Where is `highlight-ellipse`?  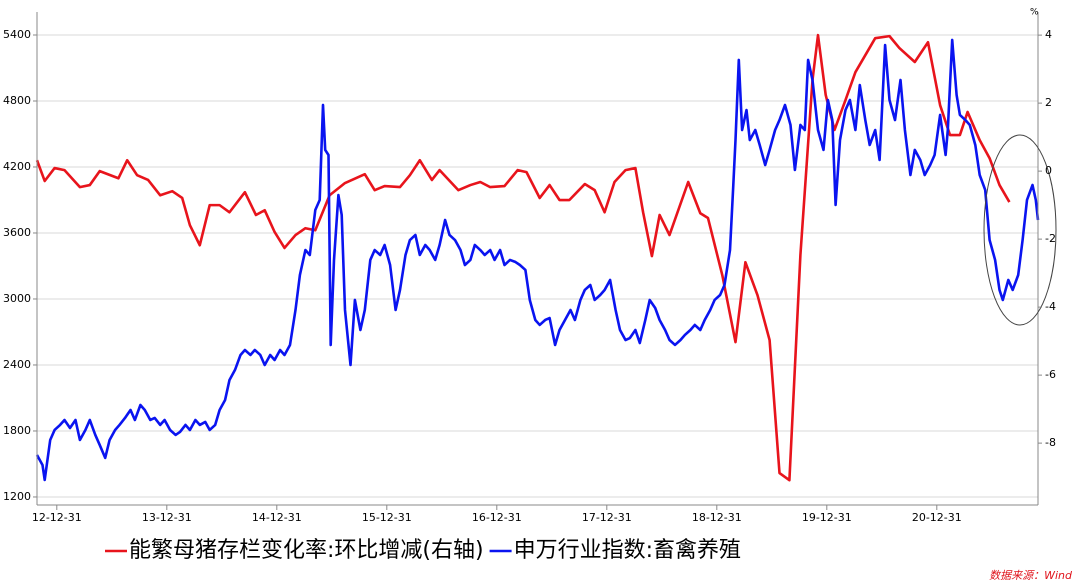 highlight-ellipse is located at coordinates (1020, 230).